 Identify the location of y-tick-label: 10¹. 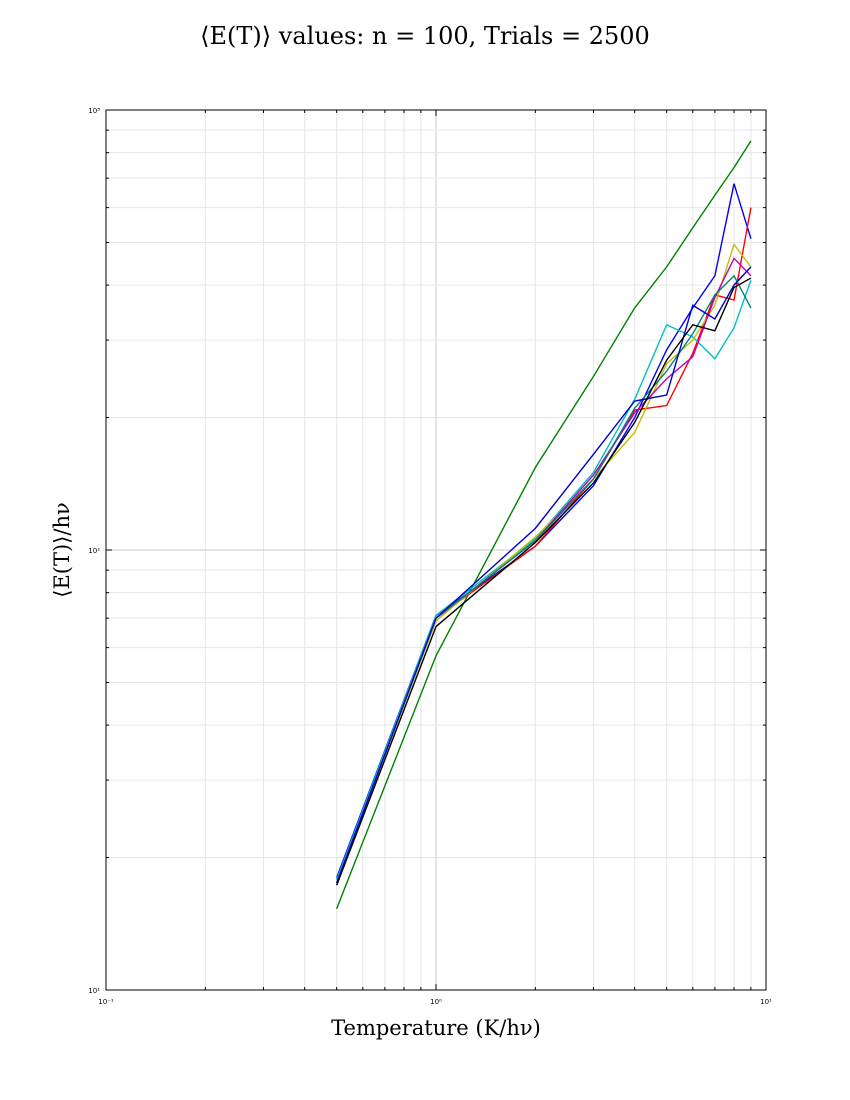
(94, 991).